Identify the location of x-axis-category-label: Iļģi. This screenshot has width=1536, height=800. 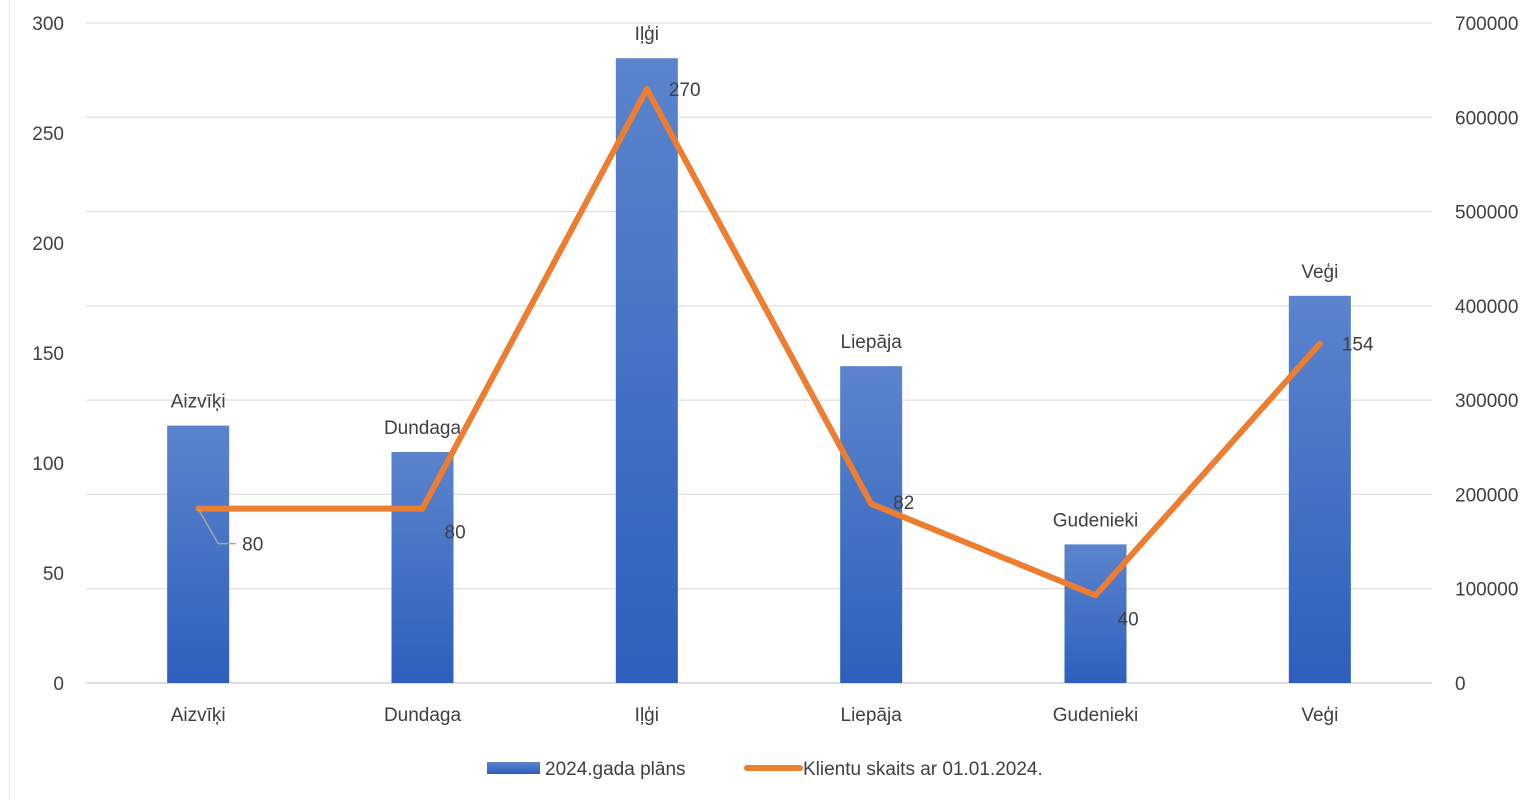
(647, 715).